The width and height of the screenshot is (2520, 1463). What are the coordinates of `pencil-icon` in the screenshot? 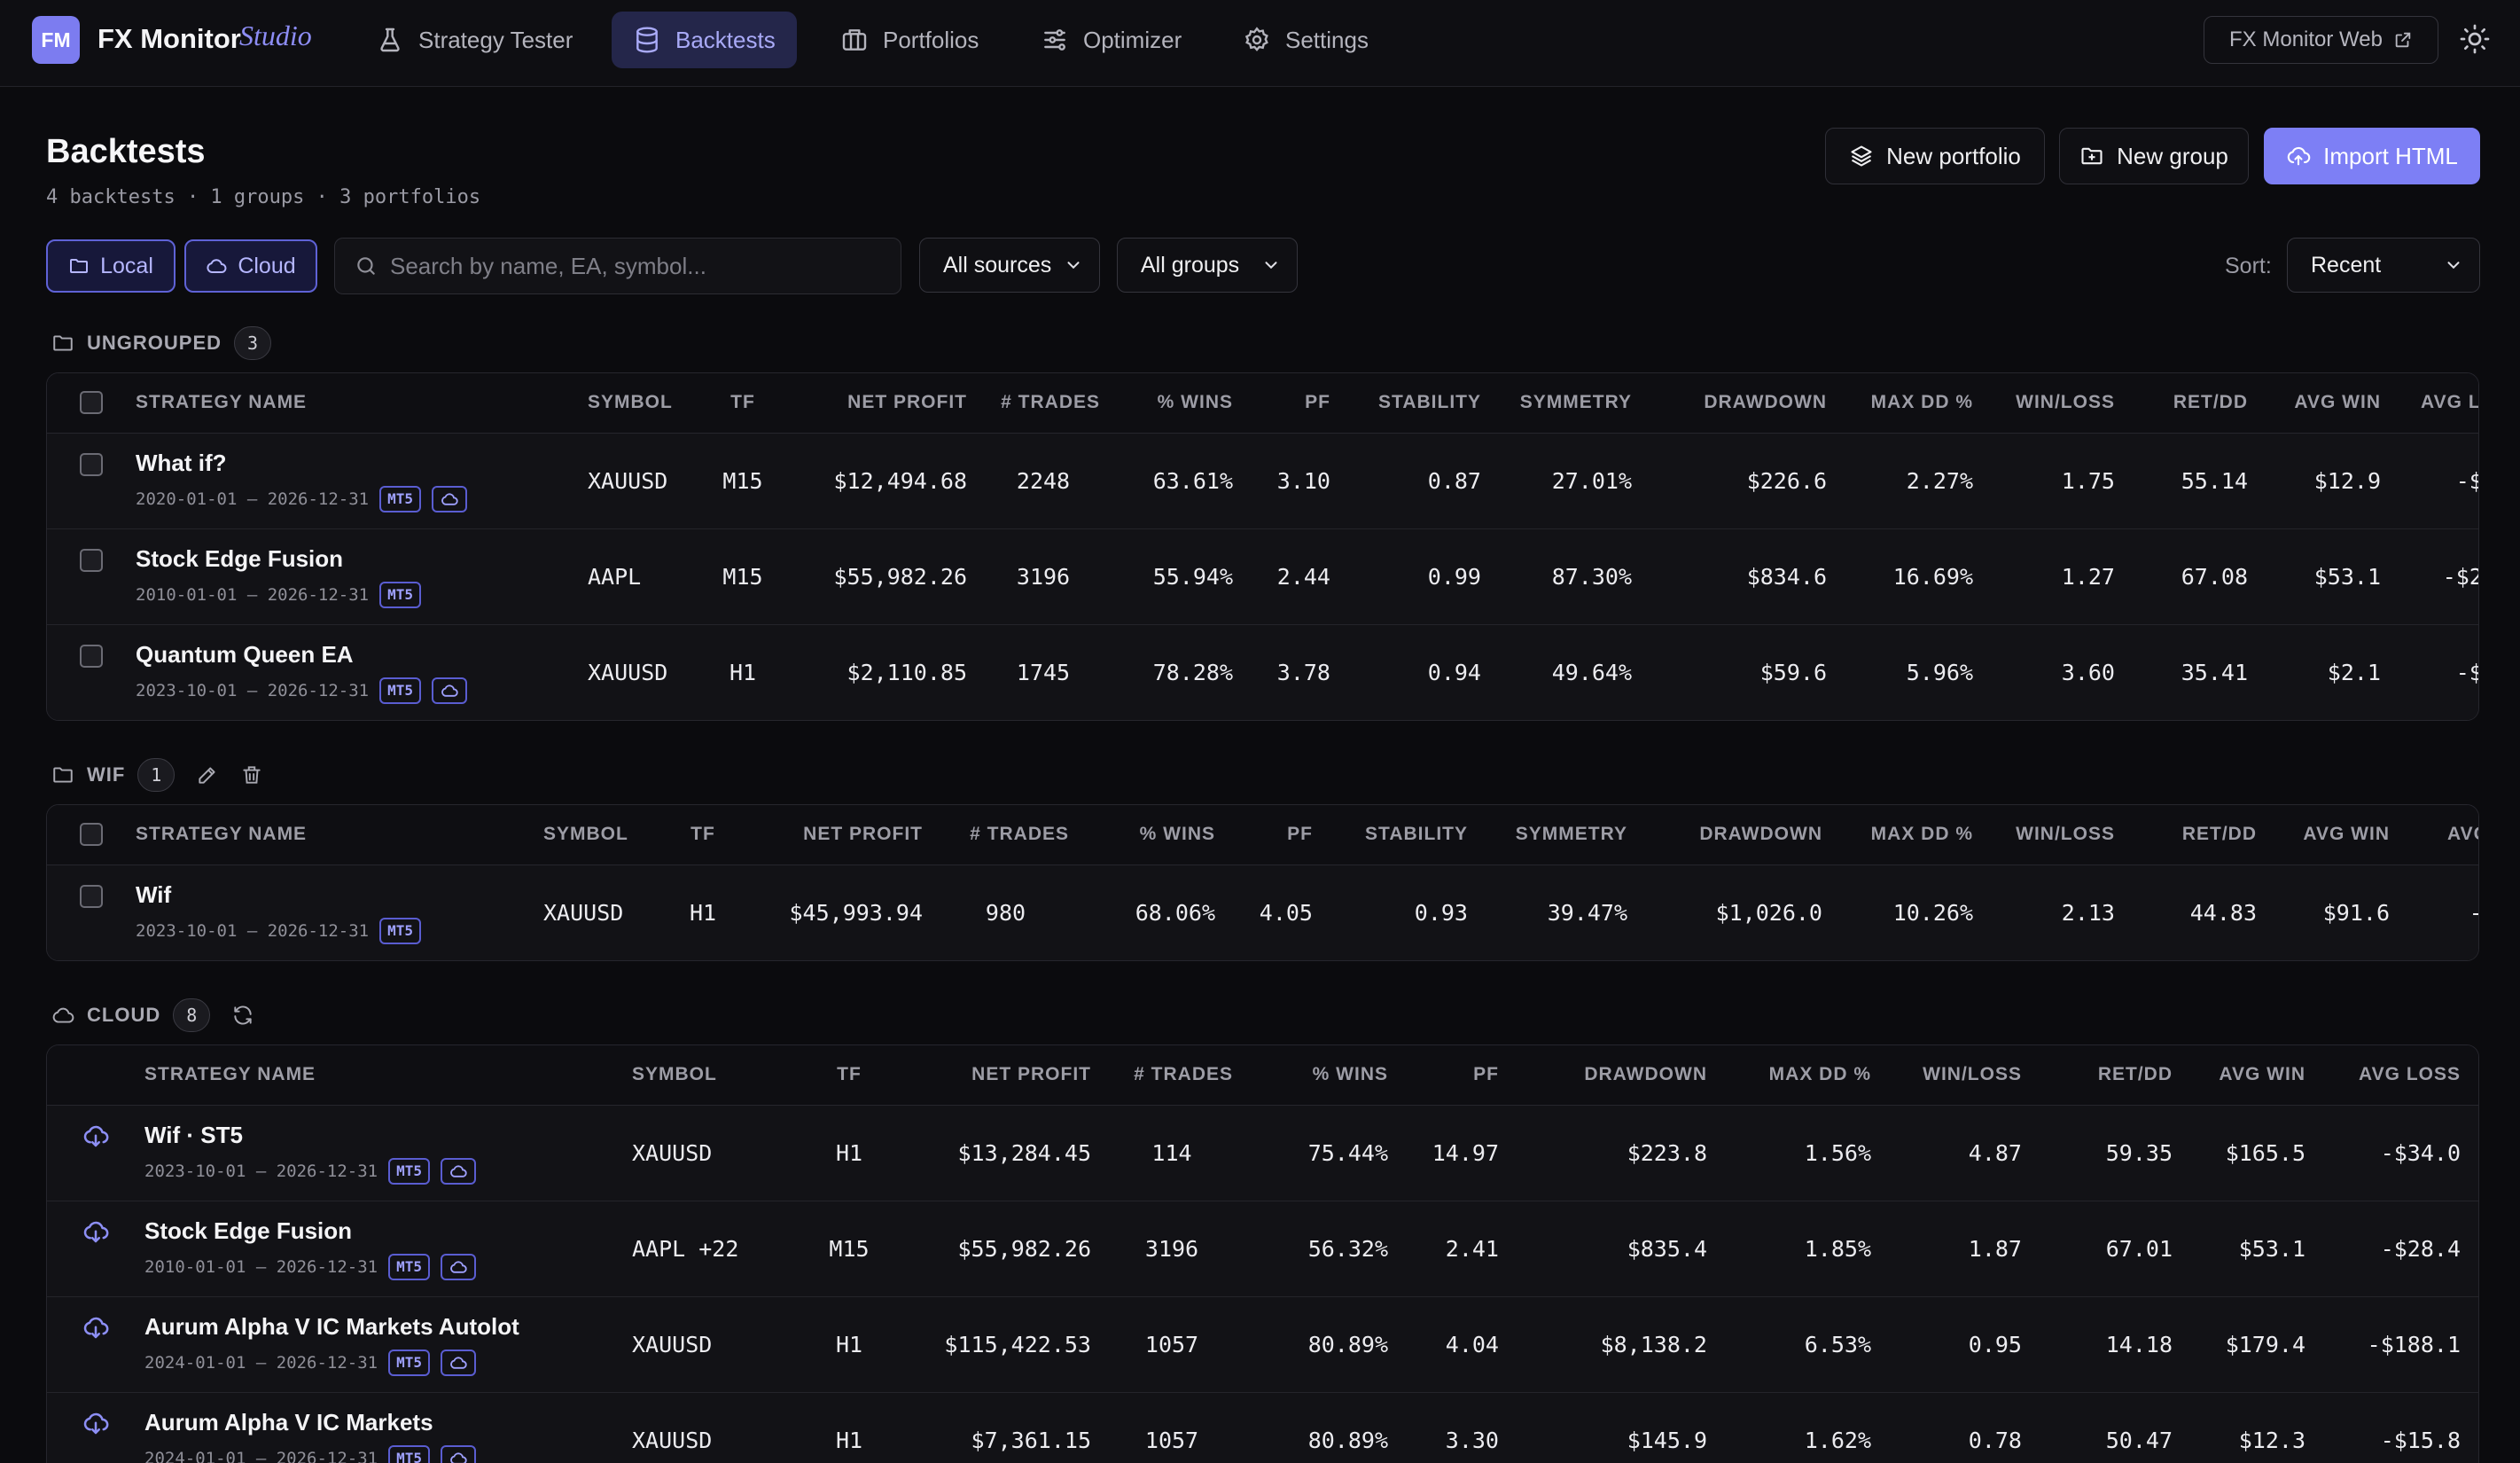 It's located at (207, 775).